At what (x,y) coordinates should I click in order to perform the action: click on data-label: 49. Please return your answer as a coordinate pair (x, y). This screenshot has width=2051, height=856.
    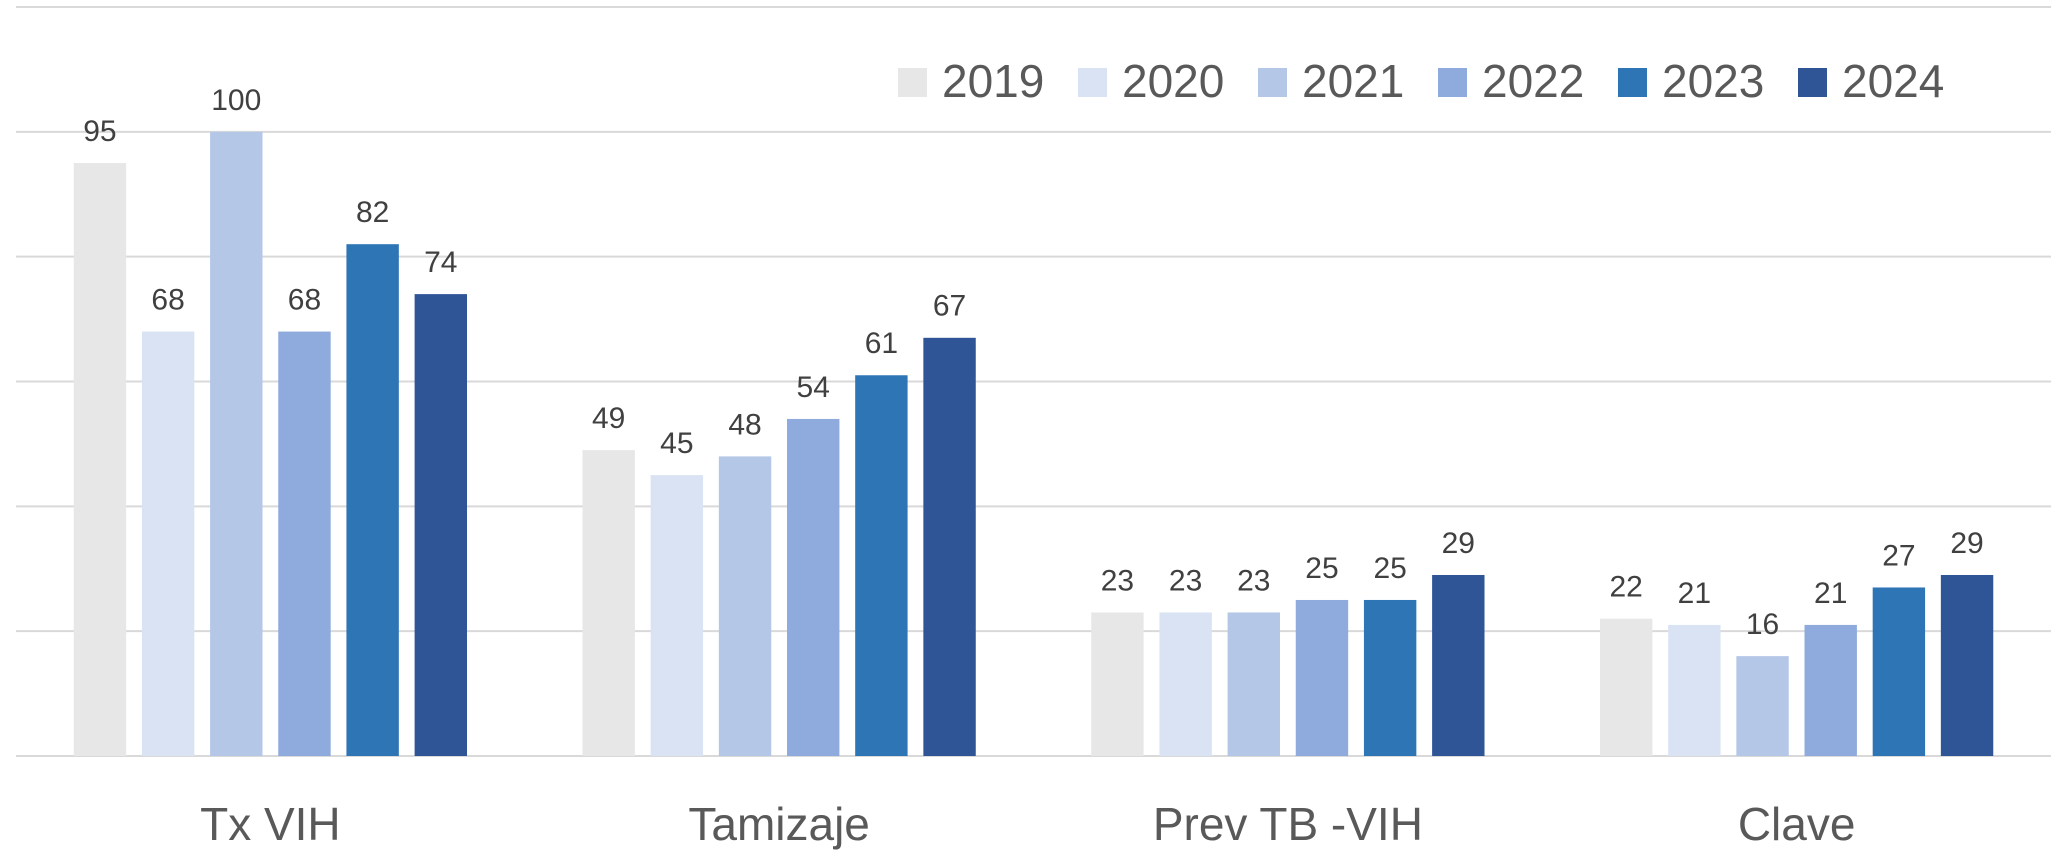
    Looking at the image, I should click on (608, 418).